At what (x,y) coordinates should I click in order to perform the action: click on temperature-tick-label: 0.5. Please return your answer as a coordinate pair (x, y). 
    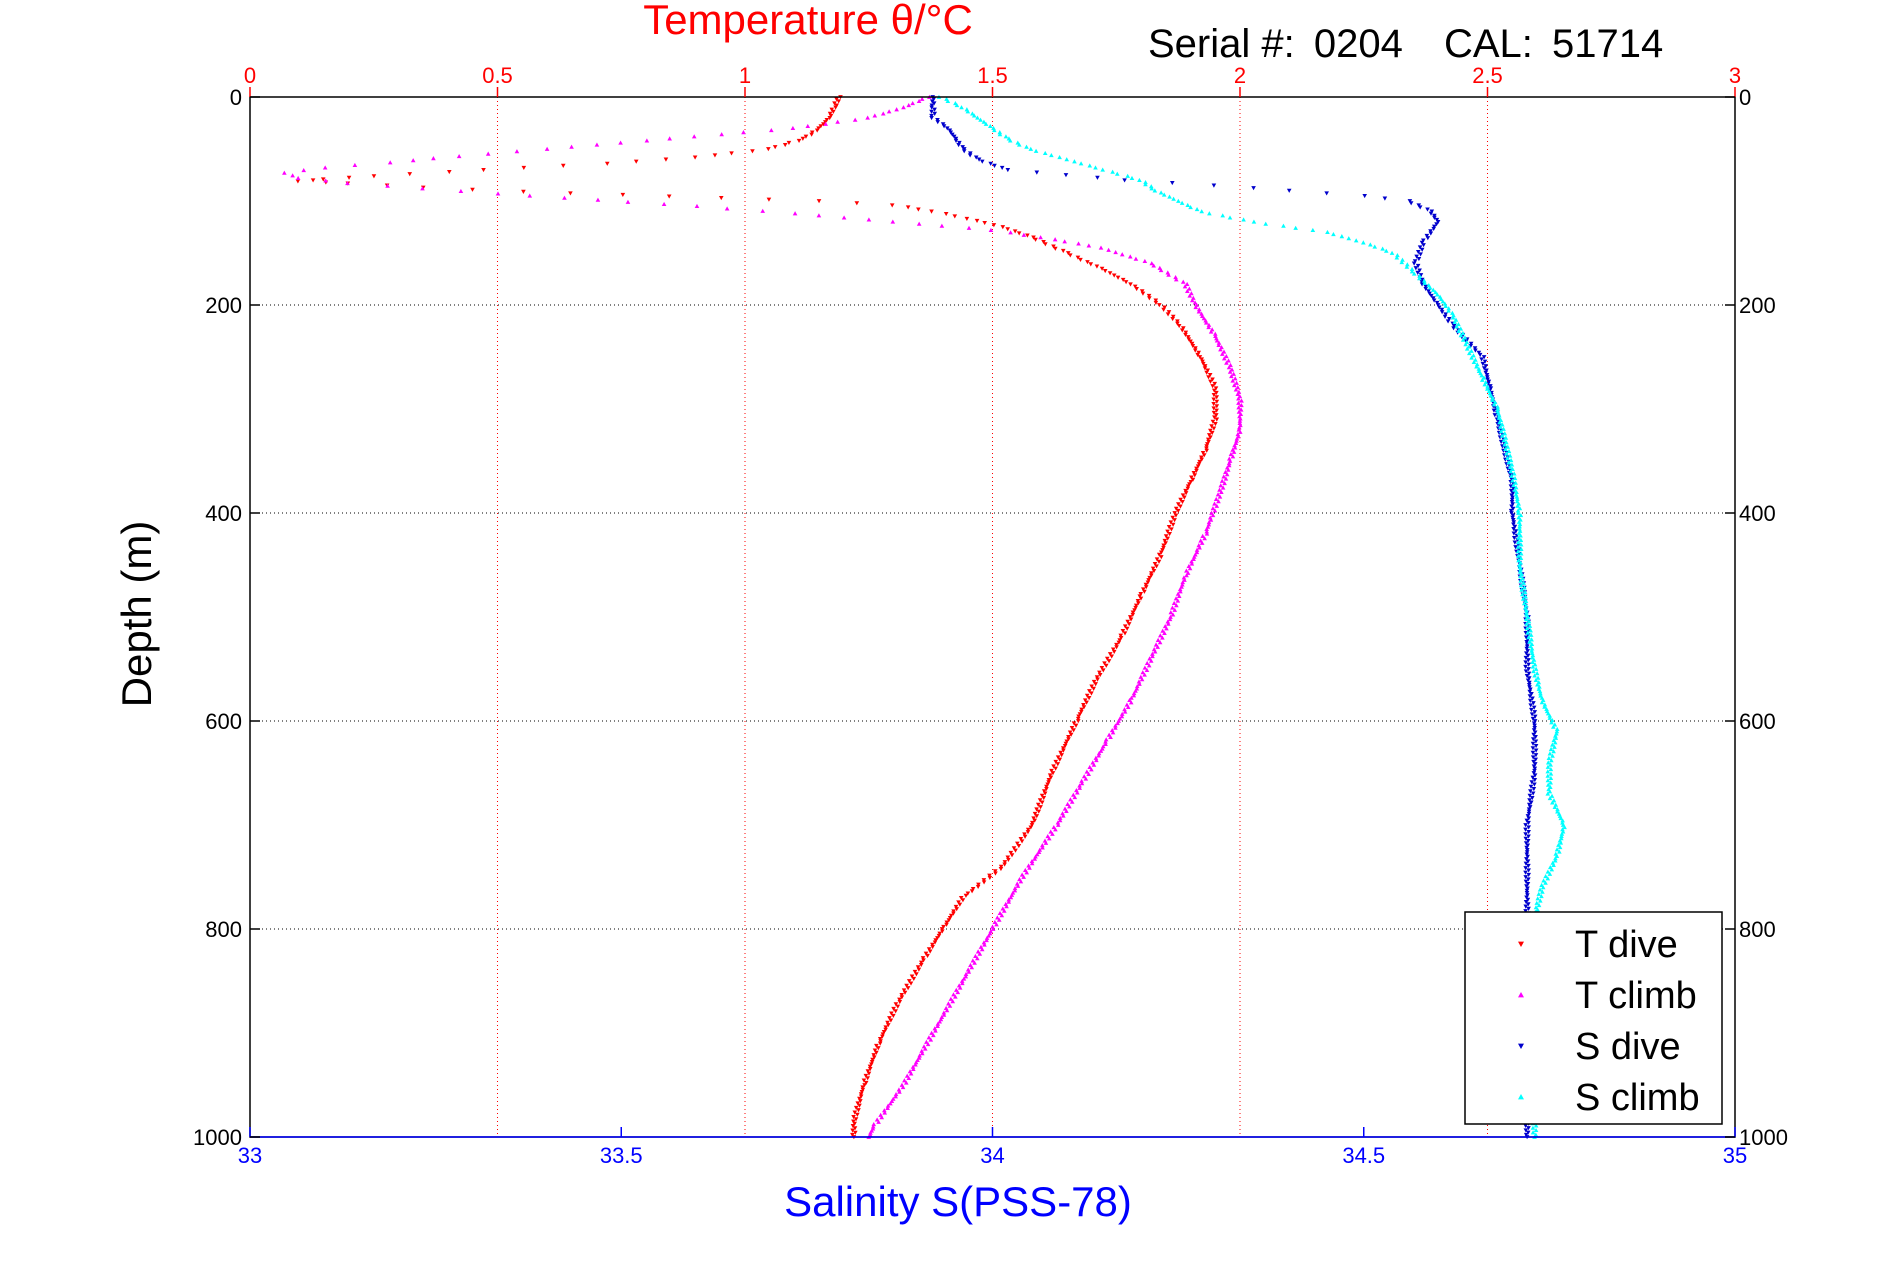
    Looking at the image, I should click on (497, 75).